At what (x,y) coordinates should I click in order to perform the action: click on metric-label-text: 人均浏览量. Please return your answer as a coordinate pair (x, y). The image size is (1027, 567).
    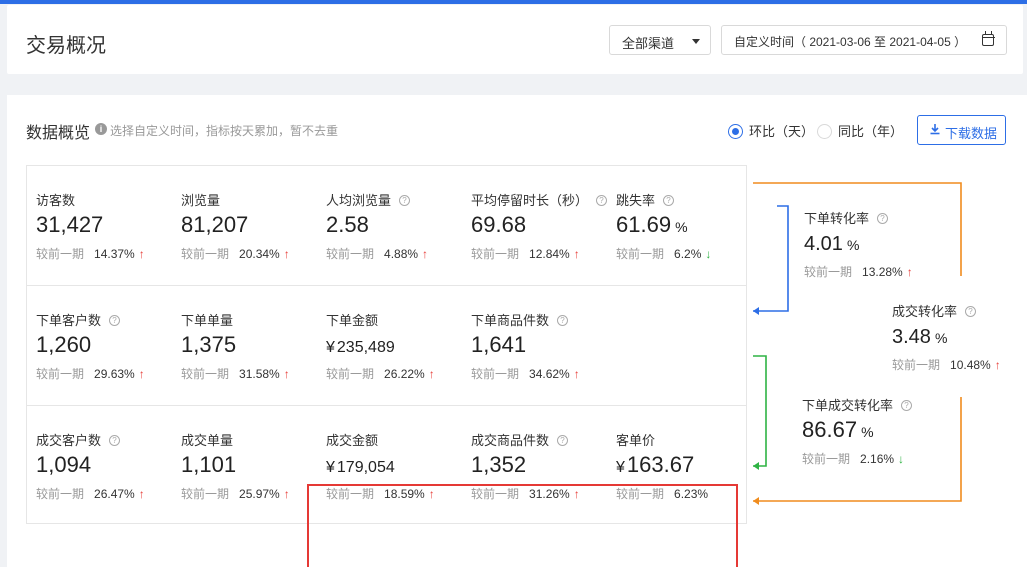
    Looking at the image, I should click on (359, 200).